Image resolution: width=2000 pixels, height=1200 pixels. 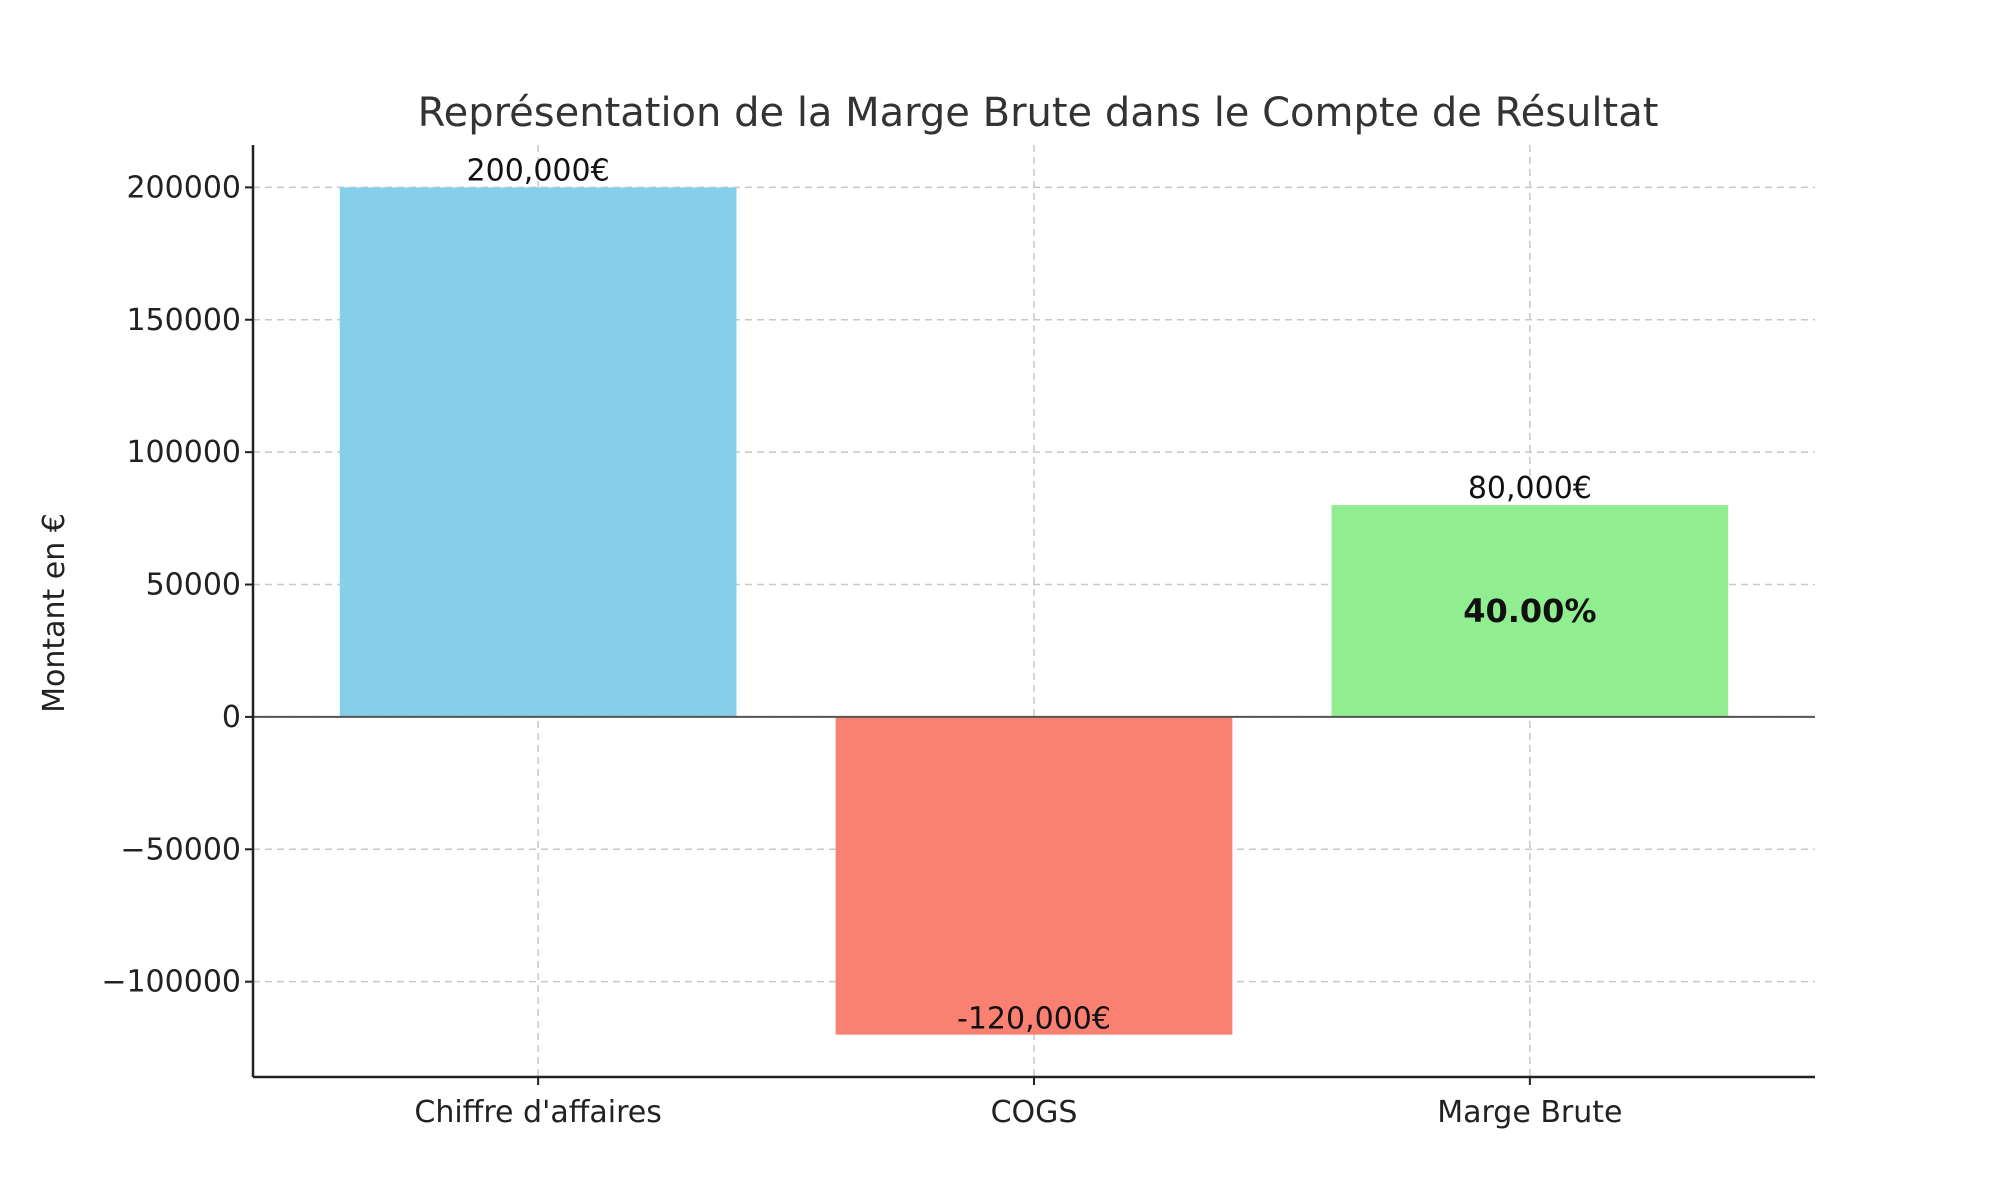 What do you see at coordinates (1530, 488) in the screenshot?
I see `data-label: 80,000€` at bounding box center [1530, 488].